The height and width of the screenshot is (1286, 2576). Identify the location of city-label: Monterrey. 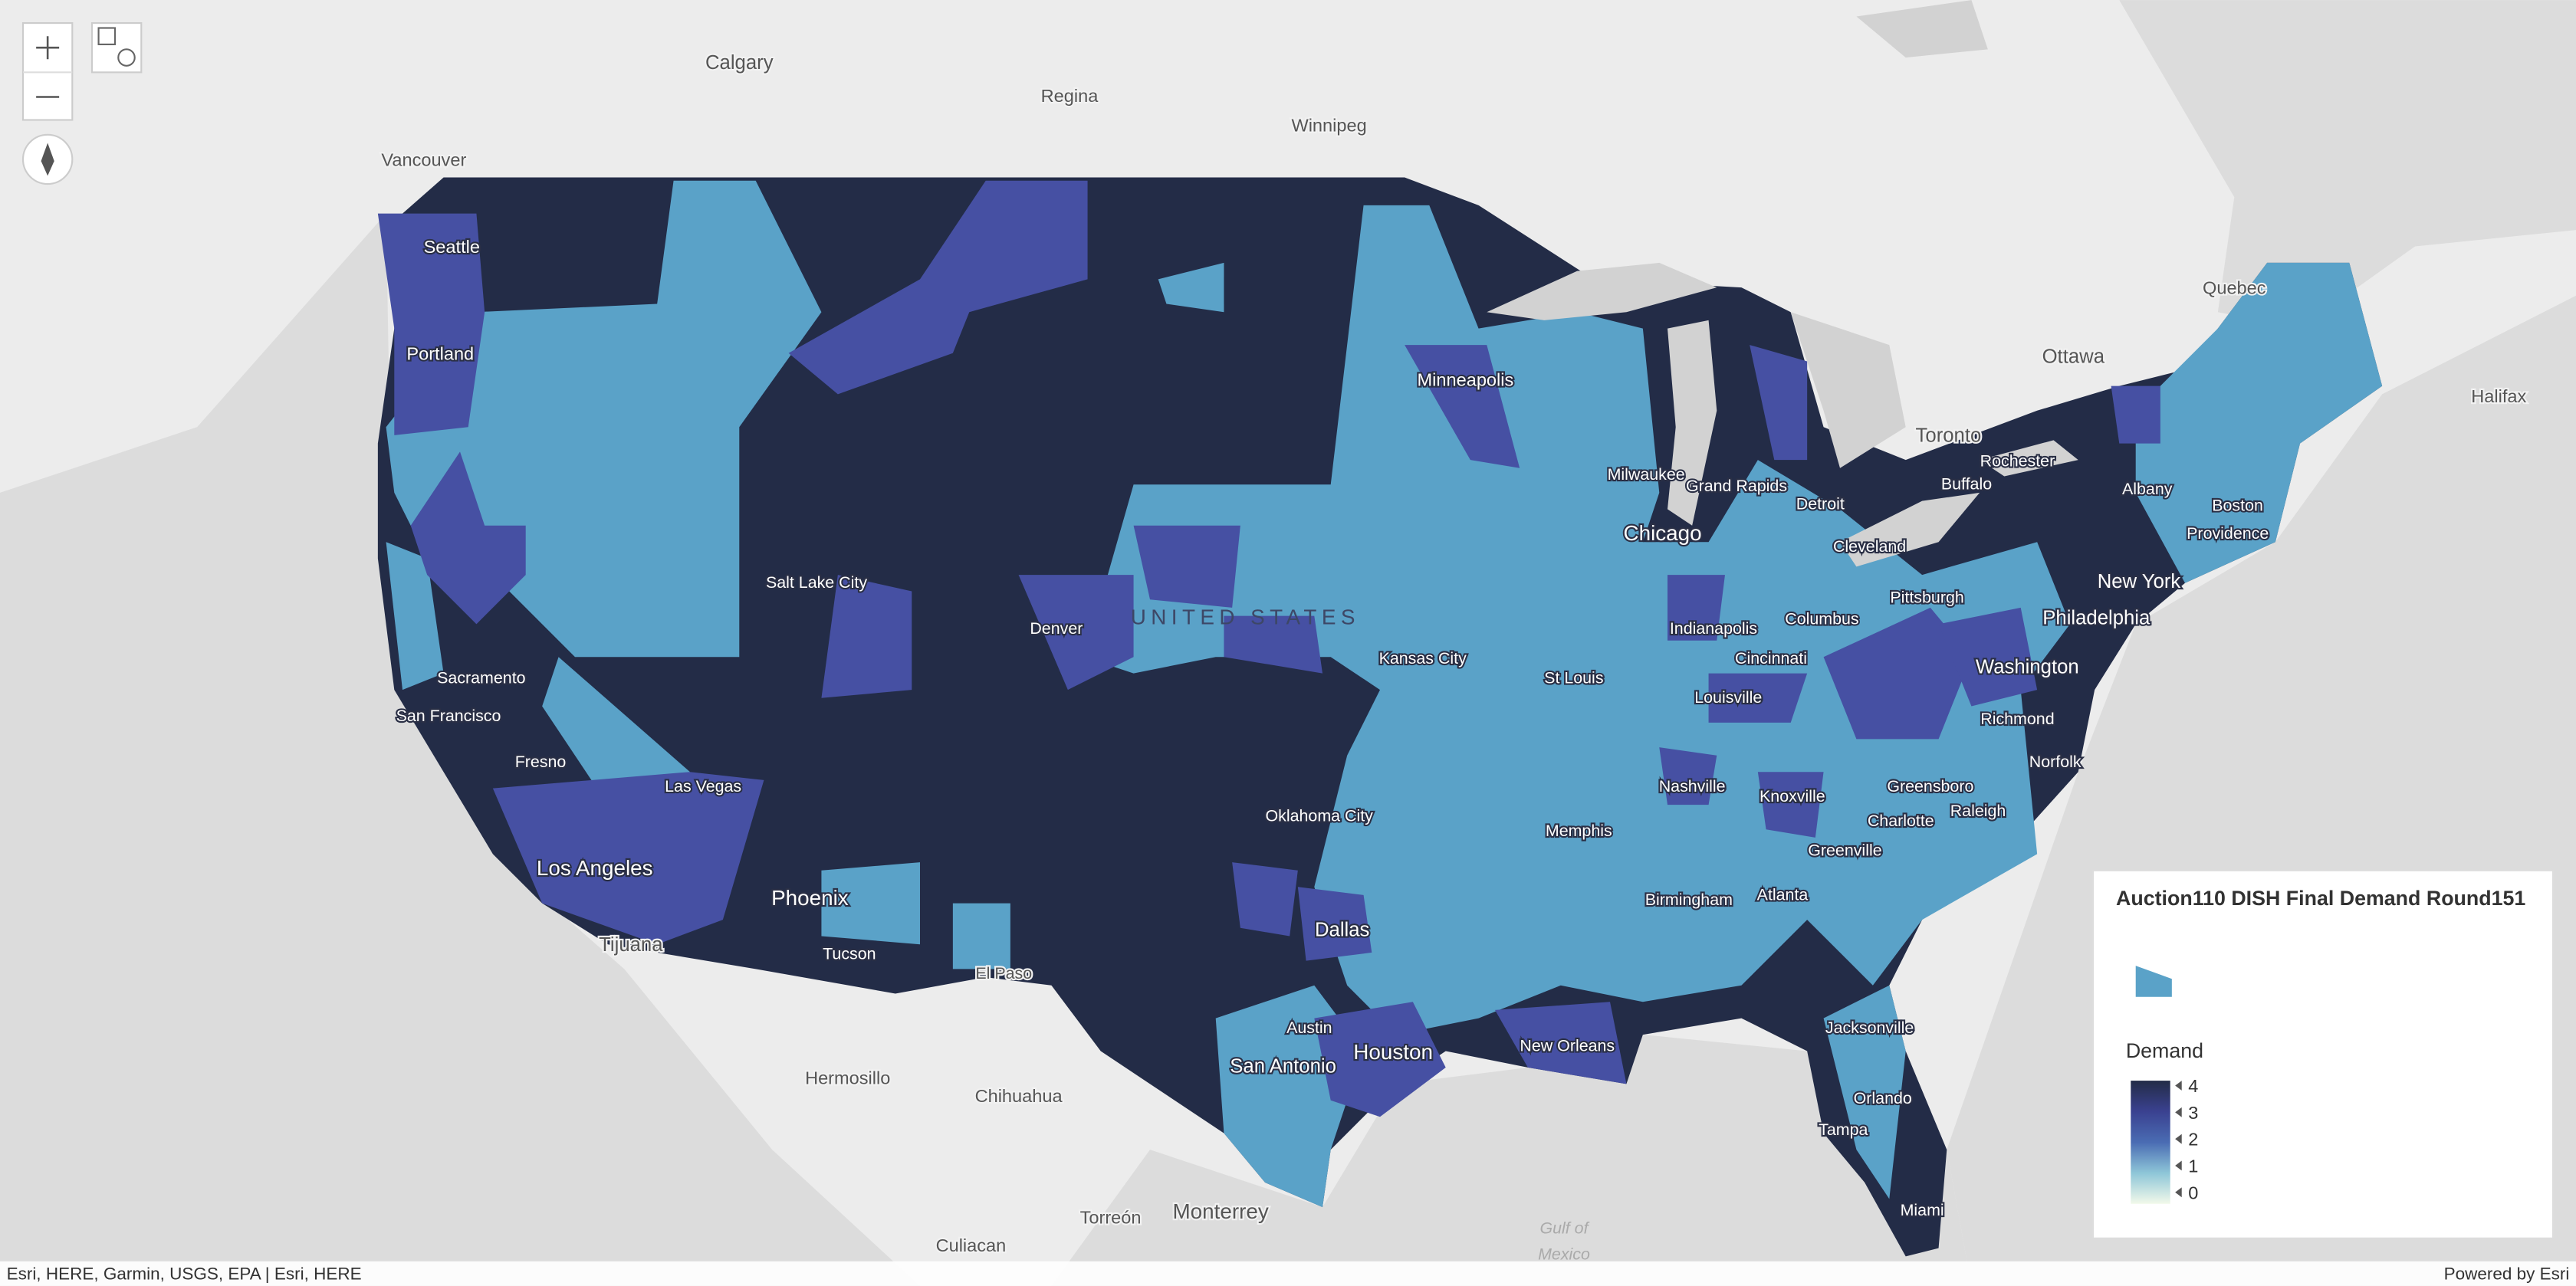
(1220, 1211).